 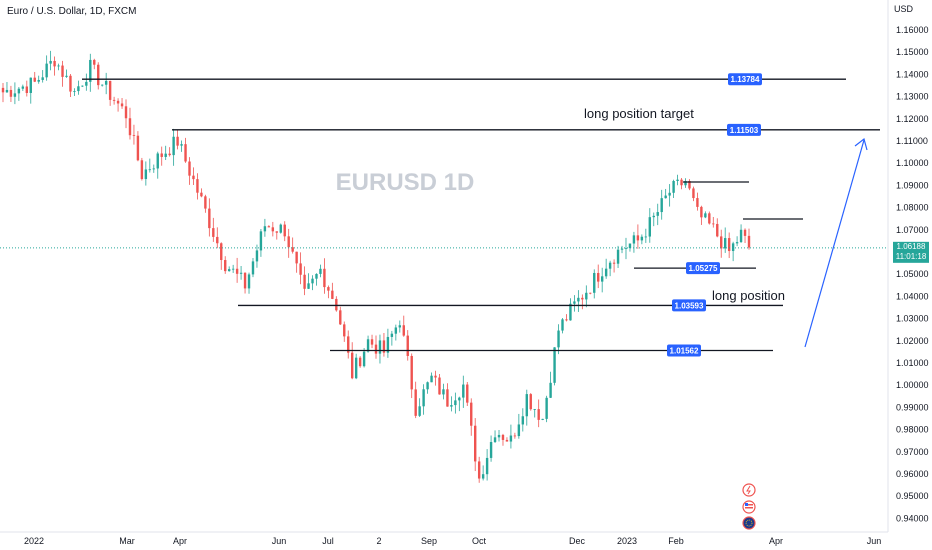 What do you see at coordinates (912, 319) in the screenshot?
I see `y-tick-label: 1.03000` at bounding box center [912, 319].